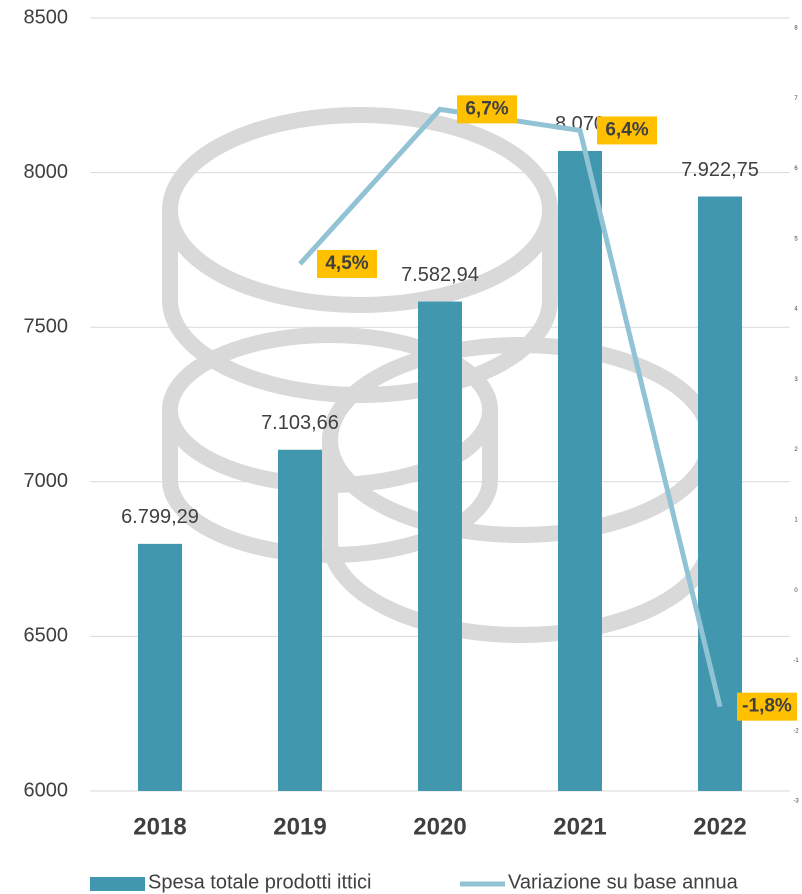 The width and height of the screenshot is (802, 894). I want to click on y2-tick-label: 1, so click(796, 520).